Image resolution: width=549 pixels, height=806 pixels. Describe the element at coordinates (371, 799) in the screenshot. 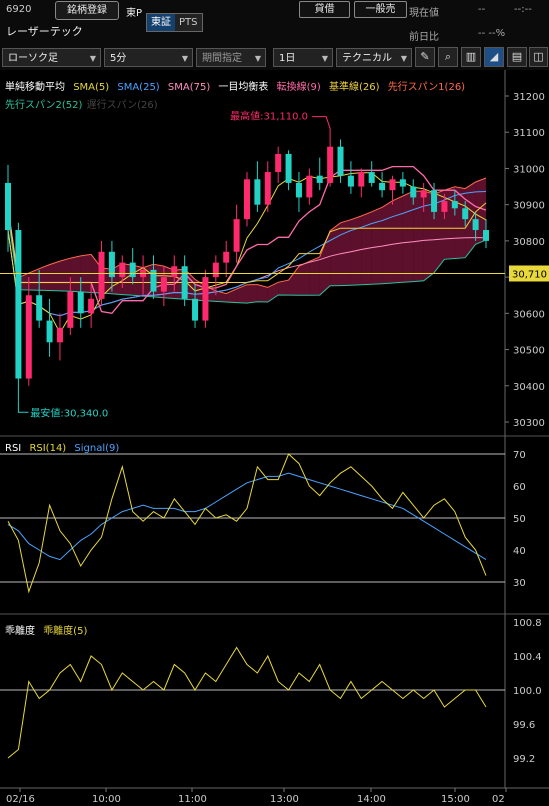

I see `time-axis-label: 14:00` at that location.